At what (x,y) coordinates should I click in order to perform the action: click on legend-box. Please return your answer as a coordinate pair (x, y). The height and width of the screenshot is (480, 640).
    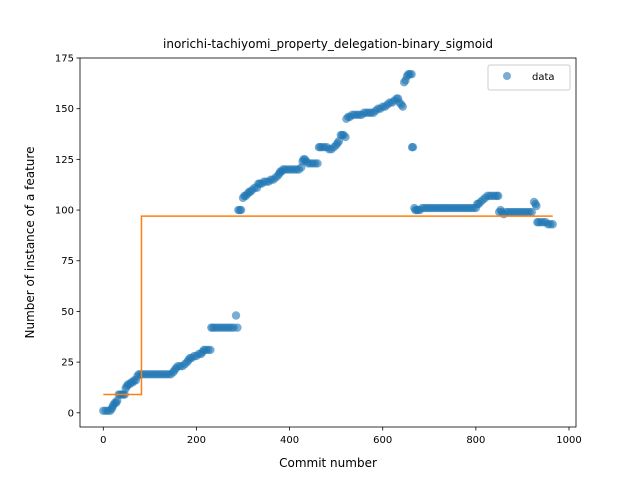
    Looking at the image, I should click on (529, 77).